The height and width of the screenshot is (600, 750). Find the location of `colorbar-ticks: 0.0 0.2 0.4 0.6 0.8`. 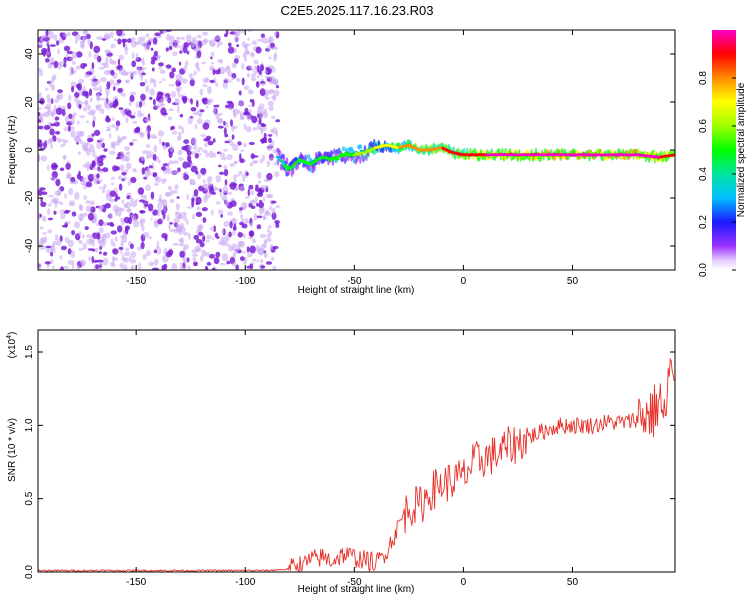

colorbar-ticks: 0.0 0.2 0.4 0.6 0.8 is located at coordinates (717, 174).